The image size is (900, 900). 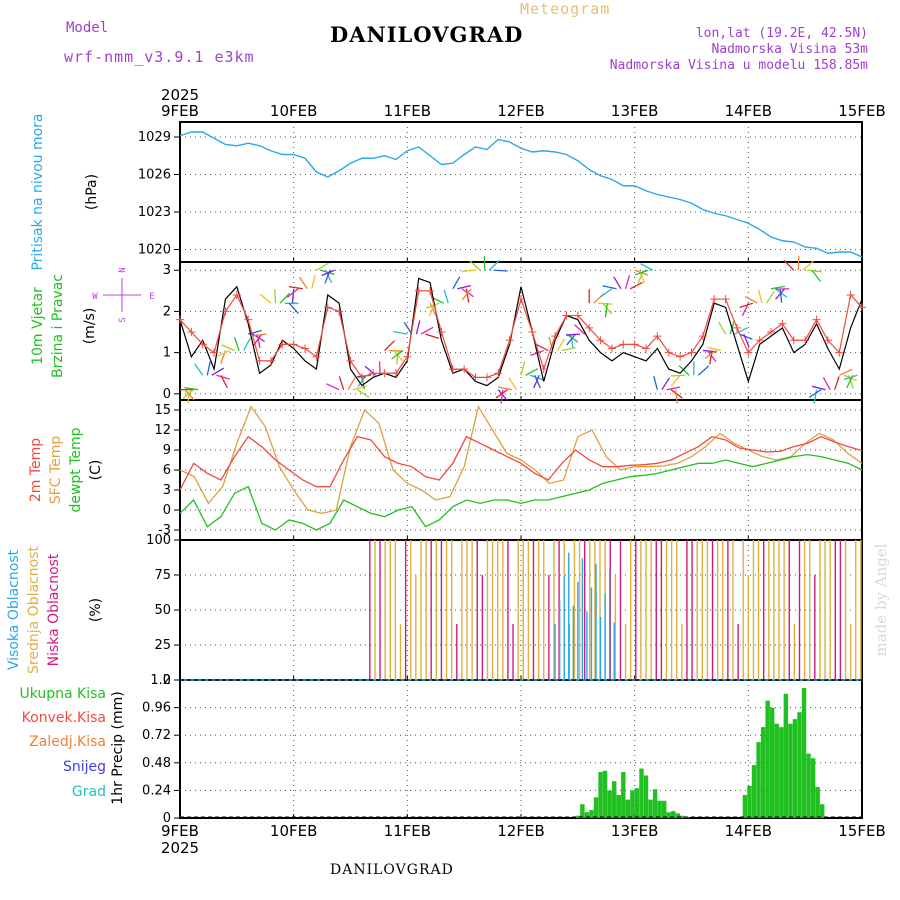 What do you see at coordinates (90, 326) in the screenshot?
I see `wind-unit: (m/s)` at bounding box center [90, 326].